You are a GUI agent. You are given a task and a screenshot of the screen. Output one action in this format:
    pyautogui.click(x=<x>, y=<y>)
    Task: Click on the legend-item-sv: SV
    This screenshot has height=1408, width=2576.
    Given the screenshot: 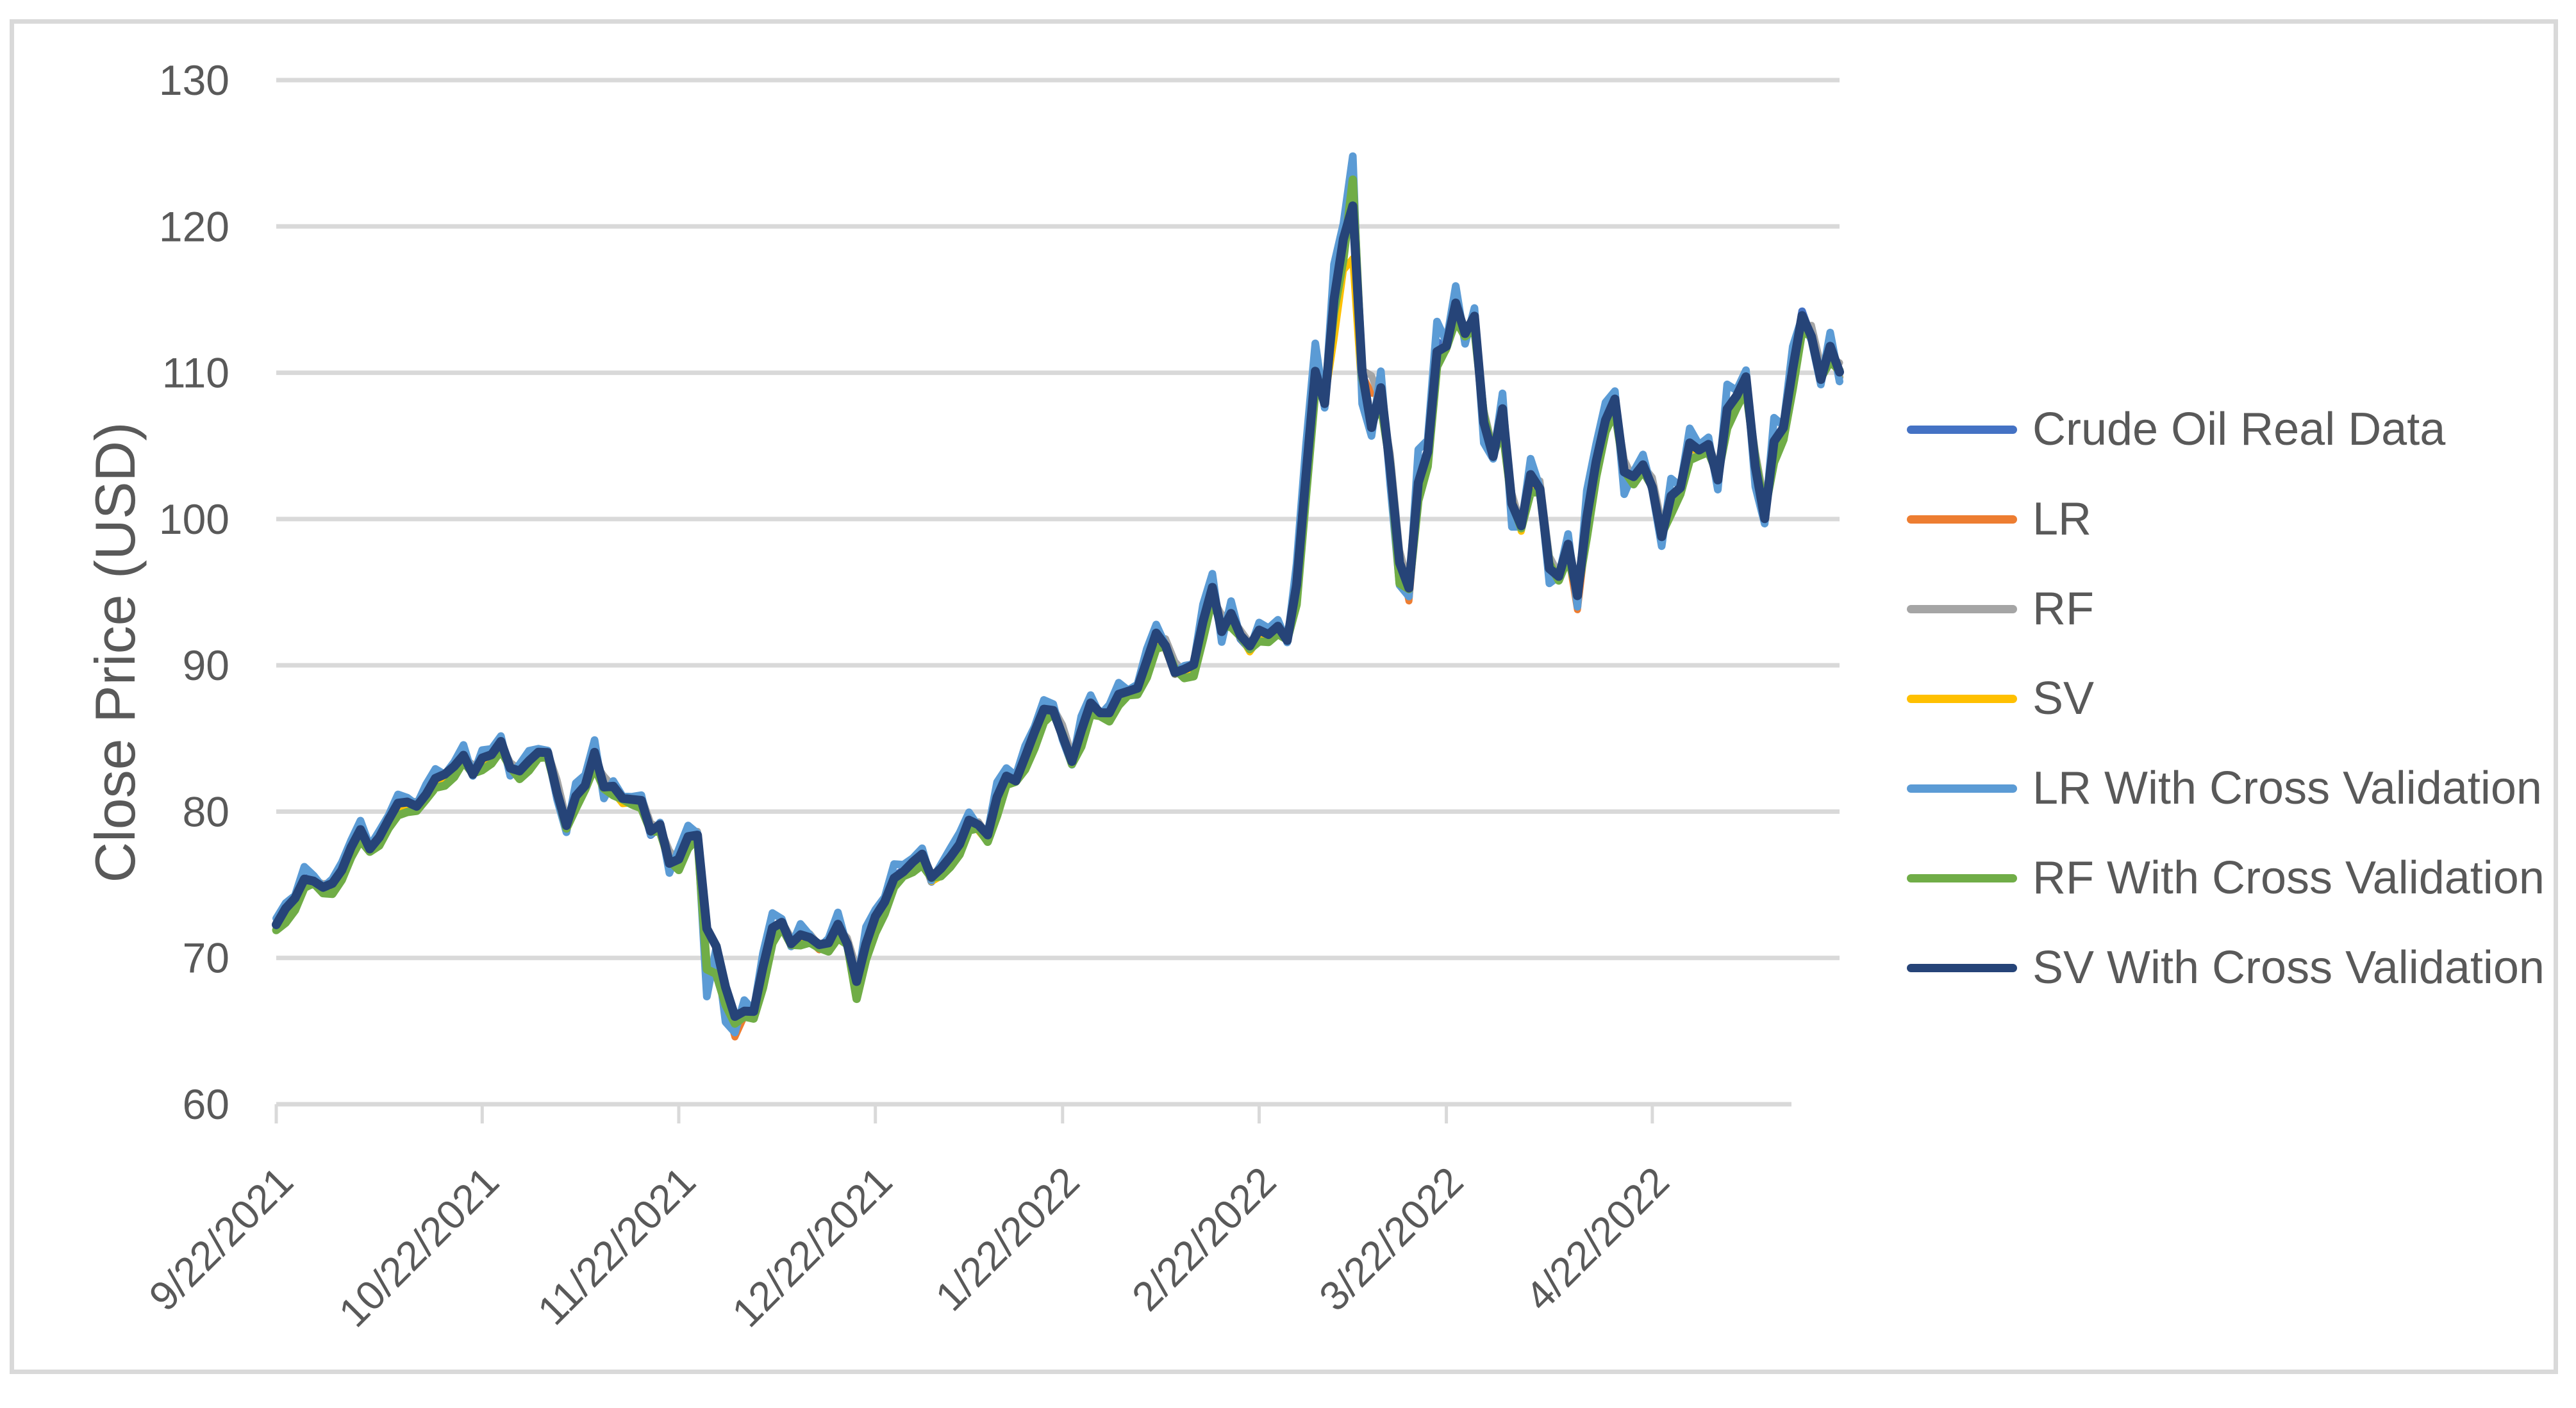 What is the action you would take?
    pyautogui.click(x=2226, y=698)
    